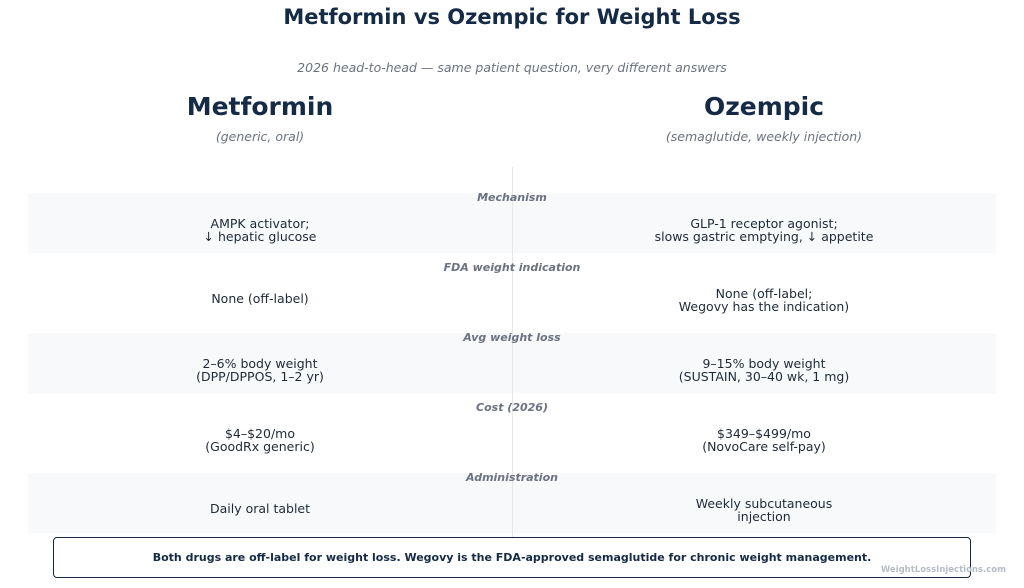 The height and width of the screenshot is (588, 1024). Describe the element at coordinates (260, 369) in the screenshot. I see `metformin-avg-weight-loss: 2–6% body weight (DPP/DPPOS, 1–2 yr)` at that location.